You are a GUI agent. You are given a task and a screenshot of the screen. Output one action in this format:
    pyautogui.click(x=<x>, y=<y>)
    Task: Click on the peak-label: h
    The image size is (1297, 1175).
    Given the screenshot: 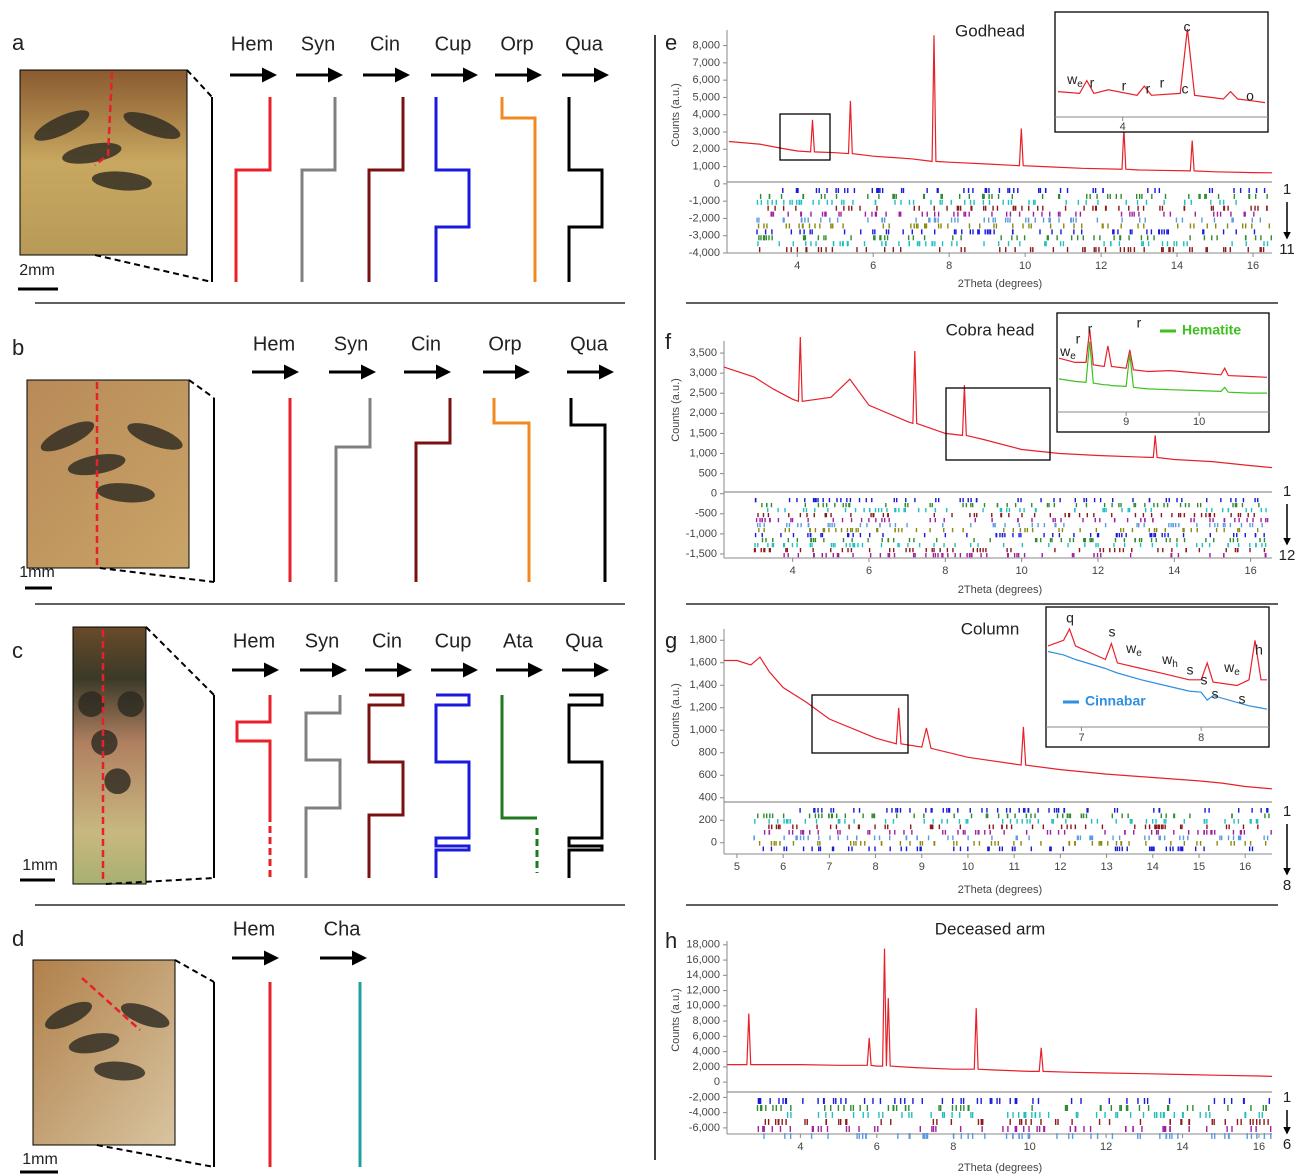 What is the action you would take?
    pyautogui.click(x=1259, y=650)
    